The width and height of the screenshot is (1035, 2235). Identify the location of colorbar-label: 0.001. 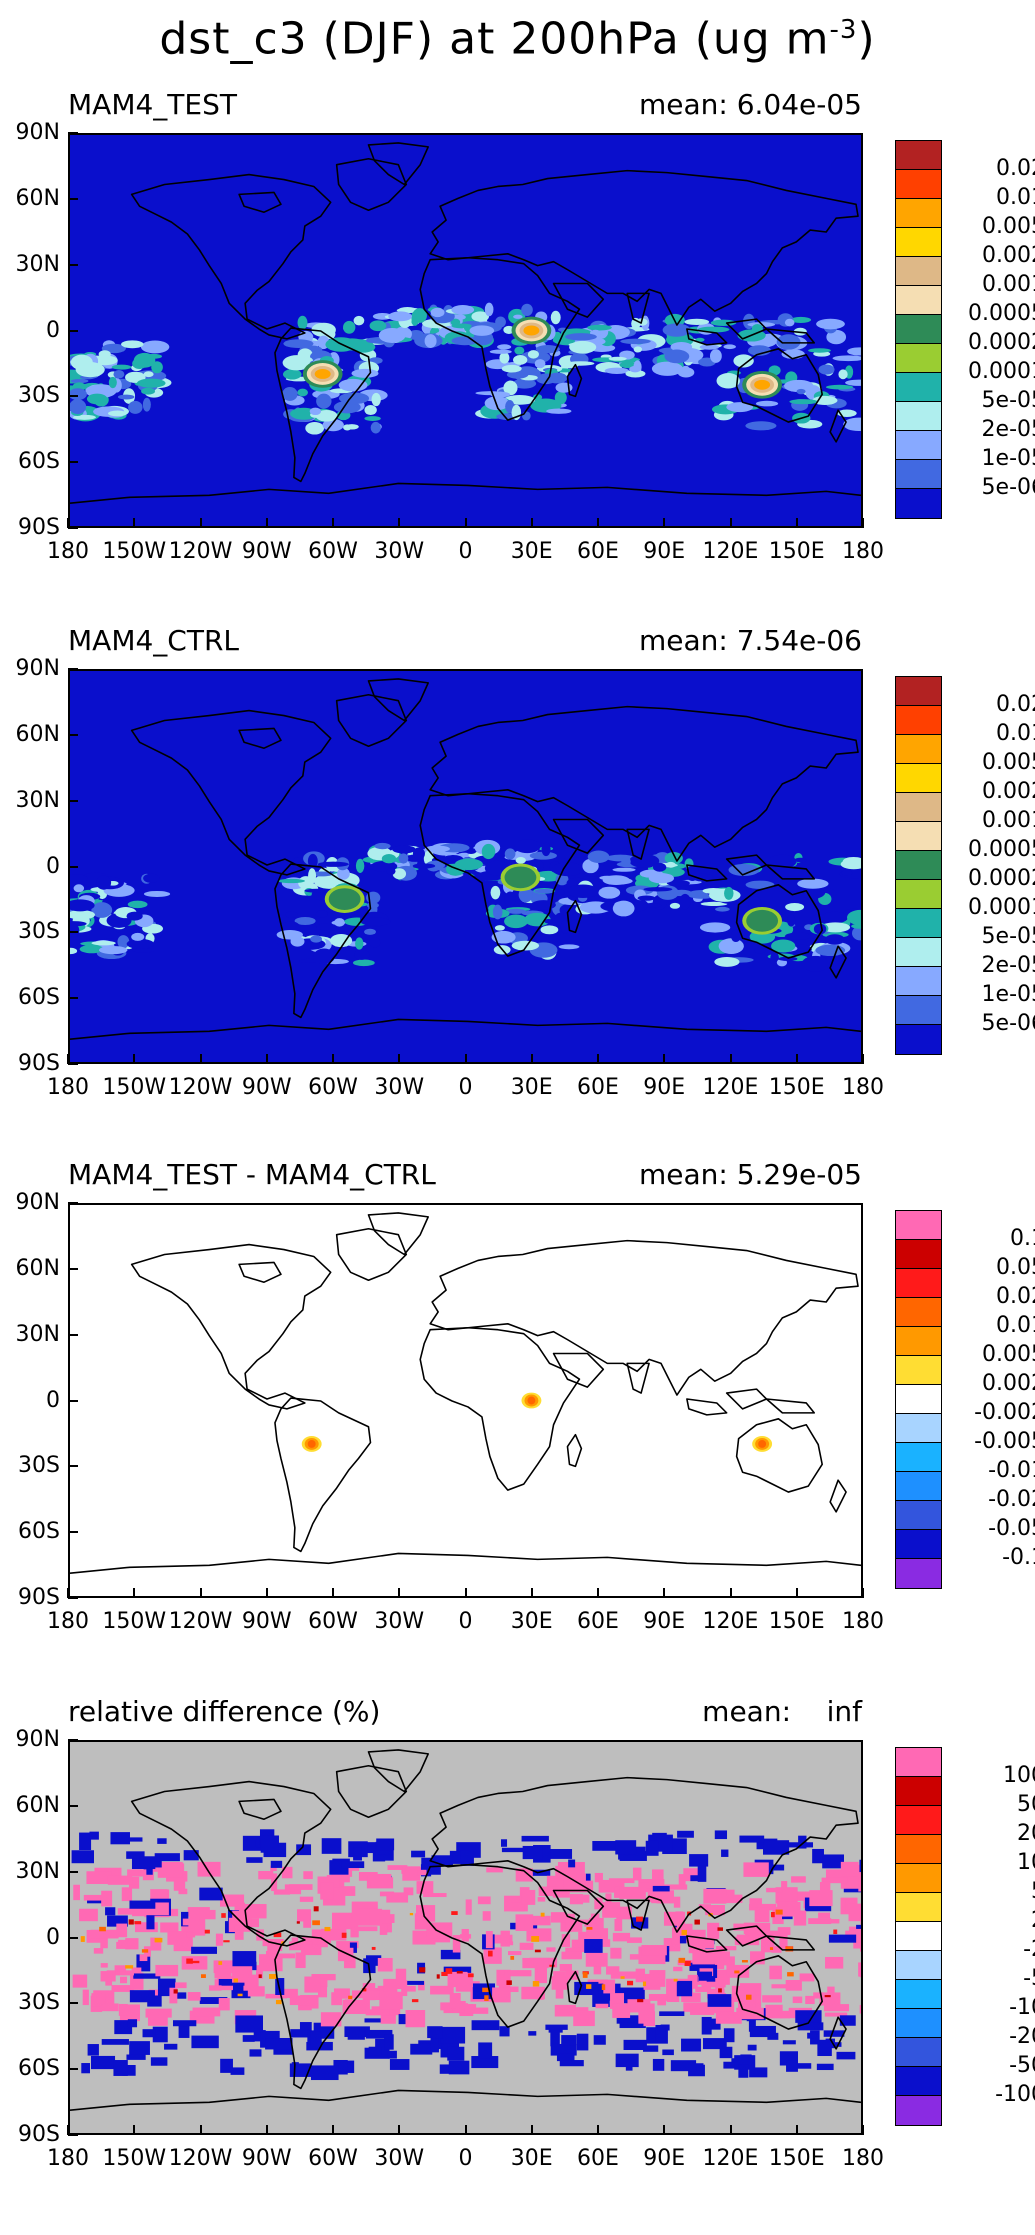
(1008, 820).